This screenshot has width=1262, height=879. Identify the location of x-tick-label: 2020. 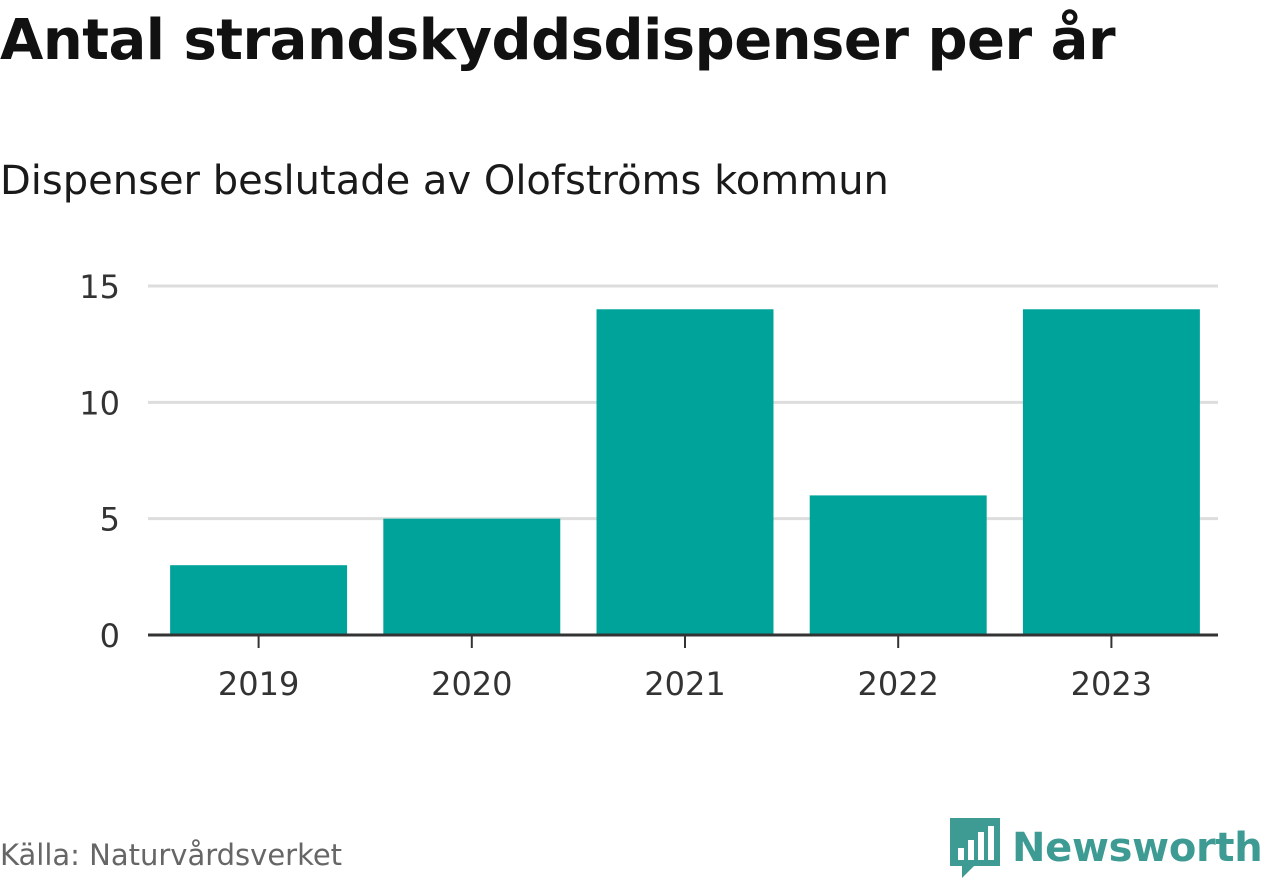
(471, 684).